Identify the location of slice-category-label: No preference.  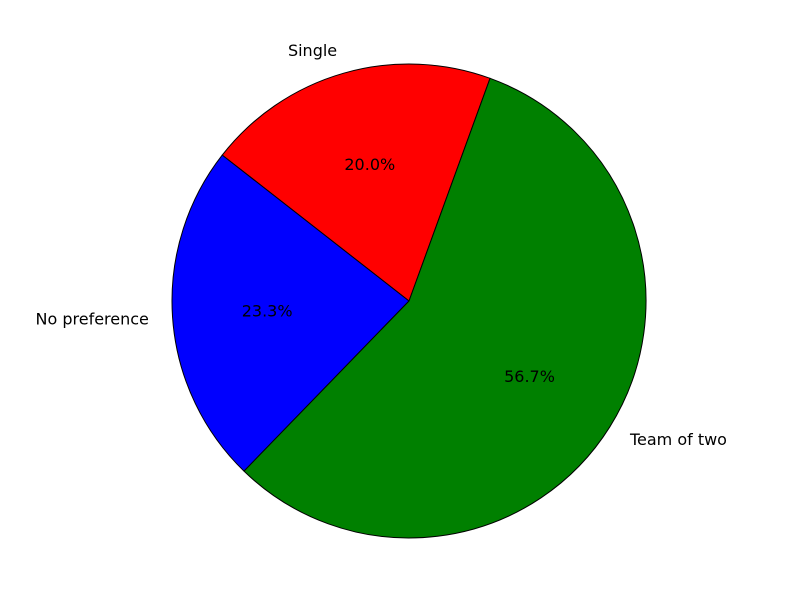
(92, 318).